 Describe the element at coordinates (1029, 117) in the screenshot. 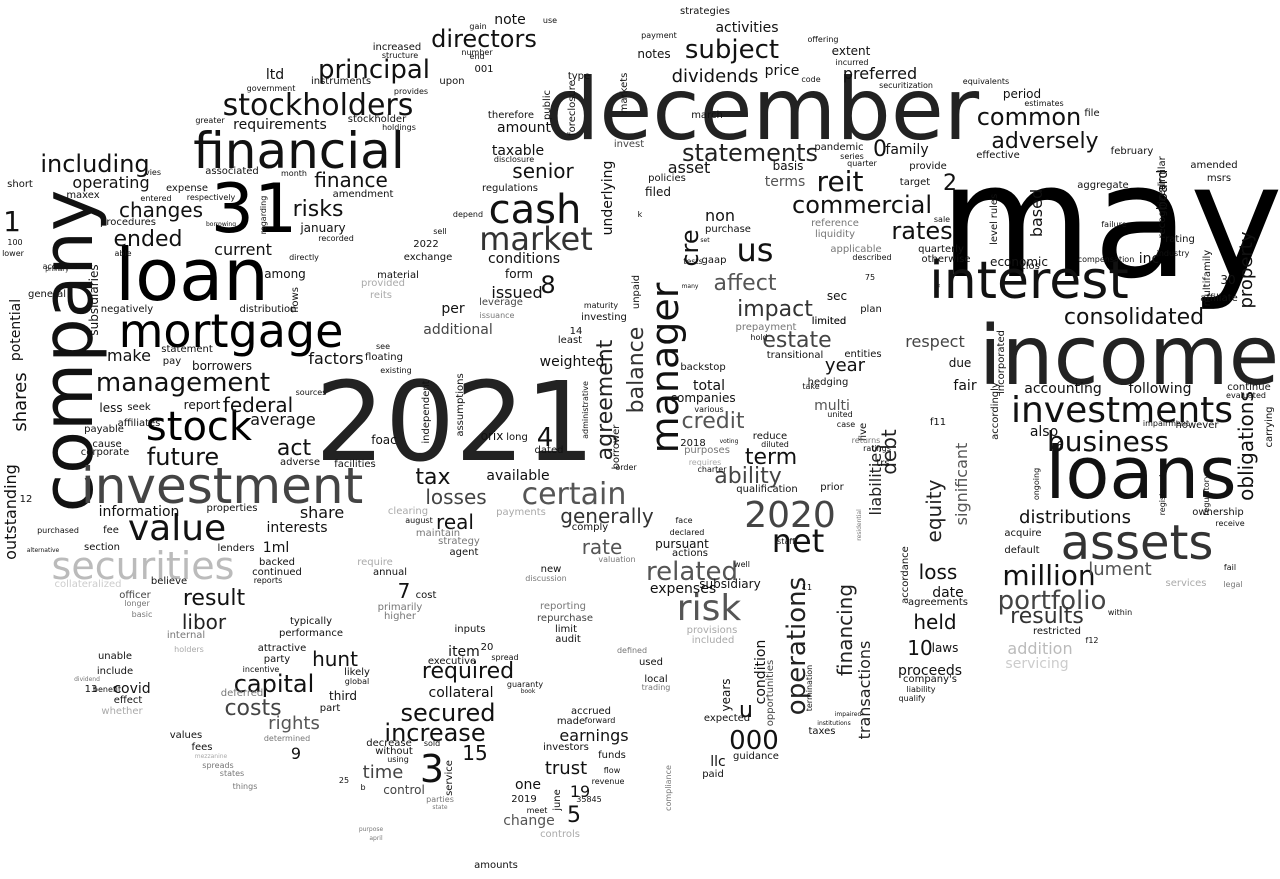

I see `word-common: common` at that location.